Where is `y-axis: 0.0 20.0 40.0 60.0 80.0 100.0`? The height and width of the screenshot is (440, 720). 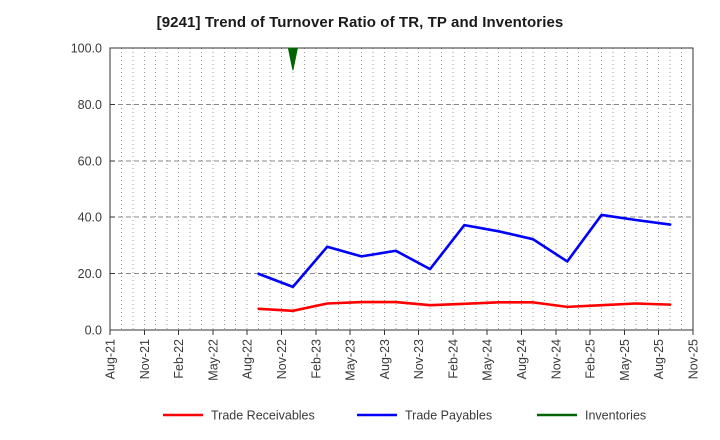 y-axis: 0.0 20.0 40.0 60.0 80.0 100.0 is located at coordinates (93, 190).